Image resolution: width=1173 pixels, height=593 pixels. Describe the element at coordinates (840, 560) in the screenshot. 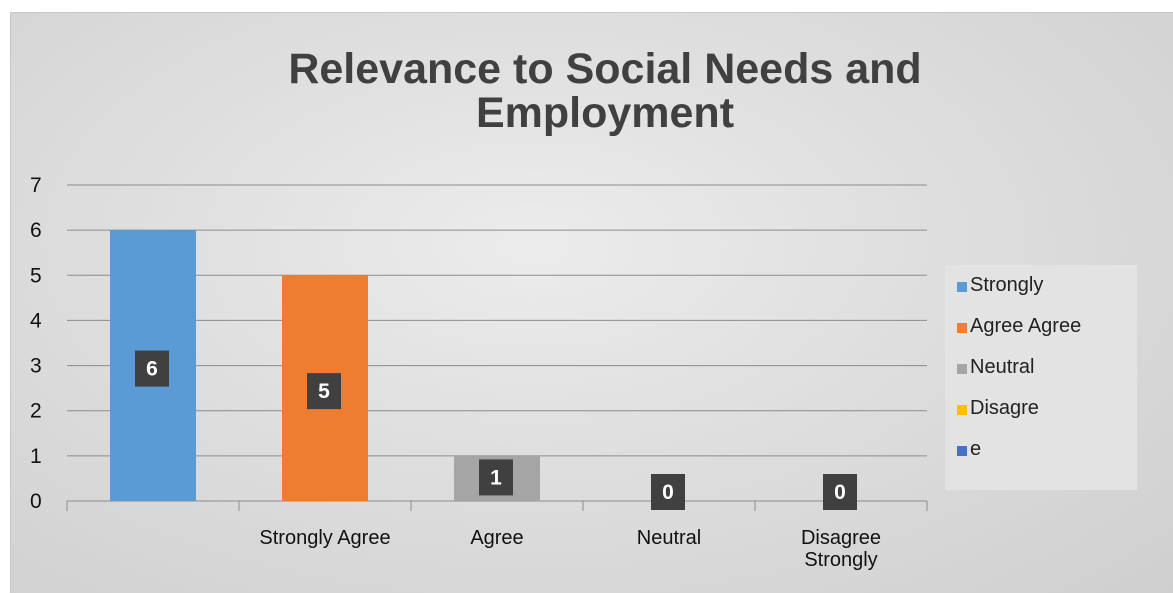

I see `x-category-label: Strongly` at that location.